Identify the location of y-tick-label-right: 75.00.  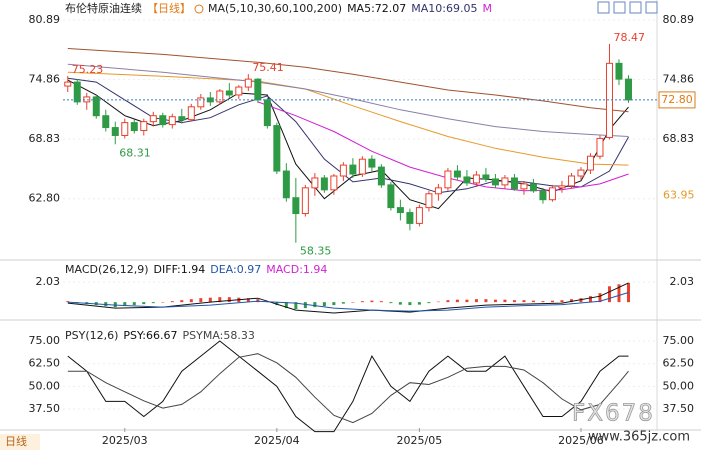
(679, 340).